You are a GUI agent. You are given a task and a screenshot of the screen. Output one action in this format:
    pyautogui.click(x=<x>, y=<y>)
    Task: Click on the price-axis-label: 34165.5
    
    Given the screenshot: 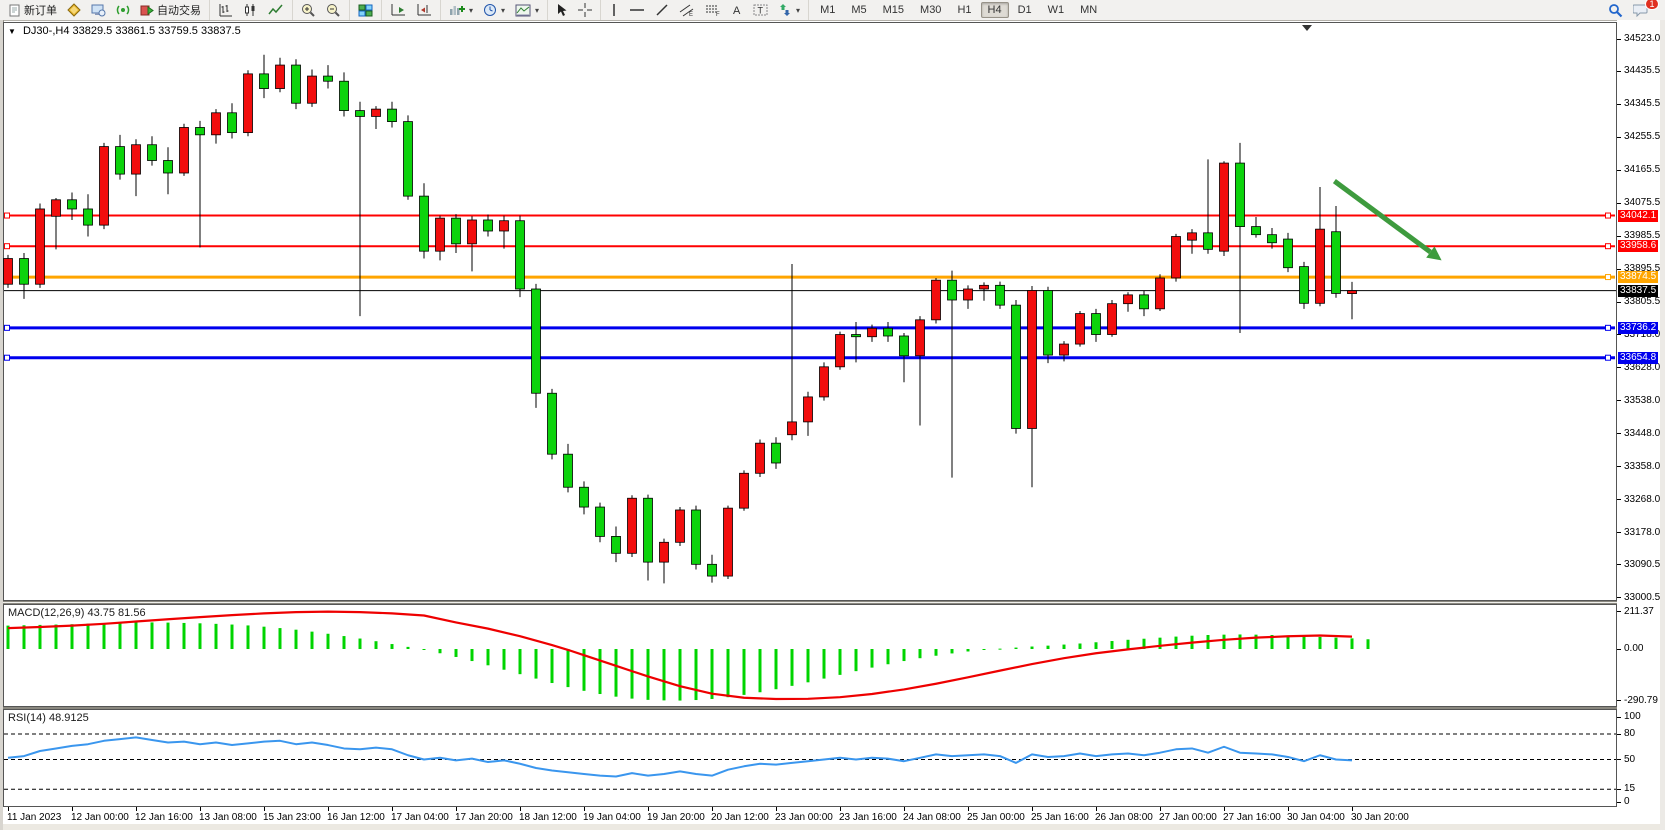 What is the action you would take?
    pyautogui.click(x=1642, y=170)
    